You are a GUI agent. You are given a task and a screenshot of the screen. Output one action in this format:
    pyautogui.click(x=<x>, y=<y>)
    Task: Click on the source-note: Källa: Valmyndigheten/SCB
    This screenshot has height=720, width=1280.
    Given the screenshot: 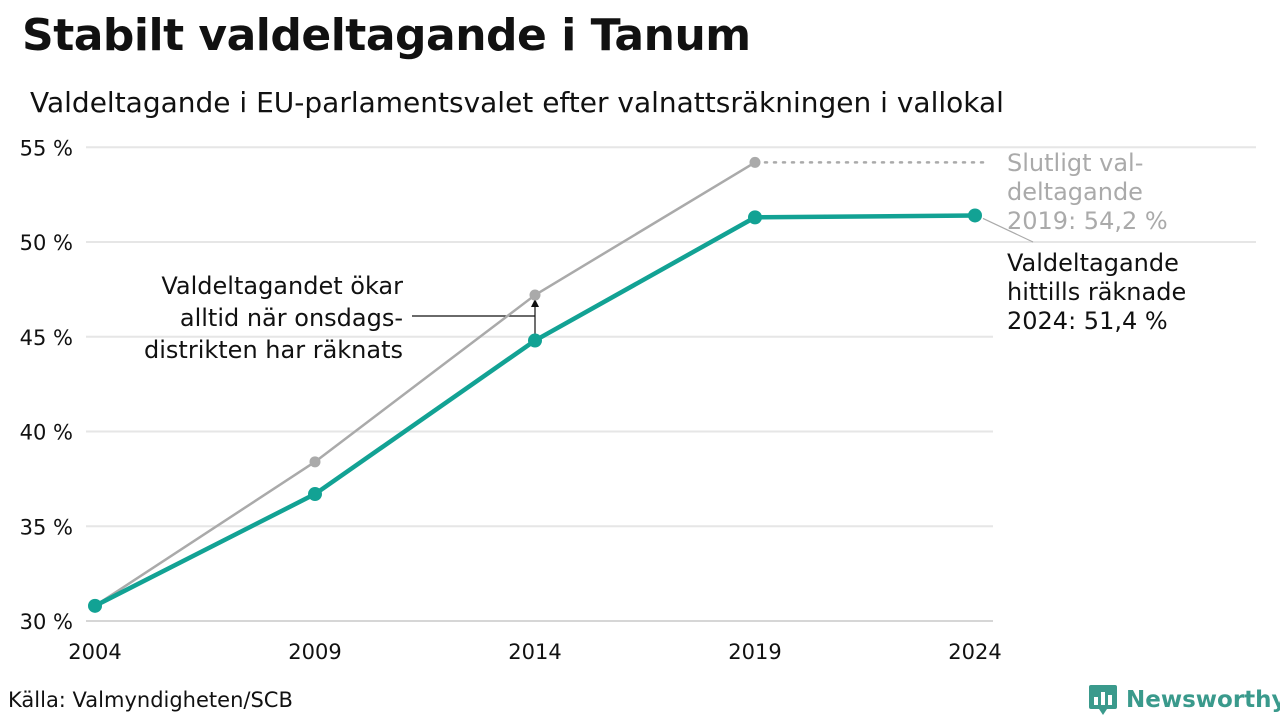 What is the action you would take?
    pyautogui.click(x=150, y=700)
    